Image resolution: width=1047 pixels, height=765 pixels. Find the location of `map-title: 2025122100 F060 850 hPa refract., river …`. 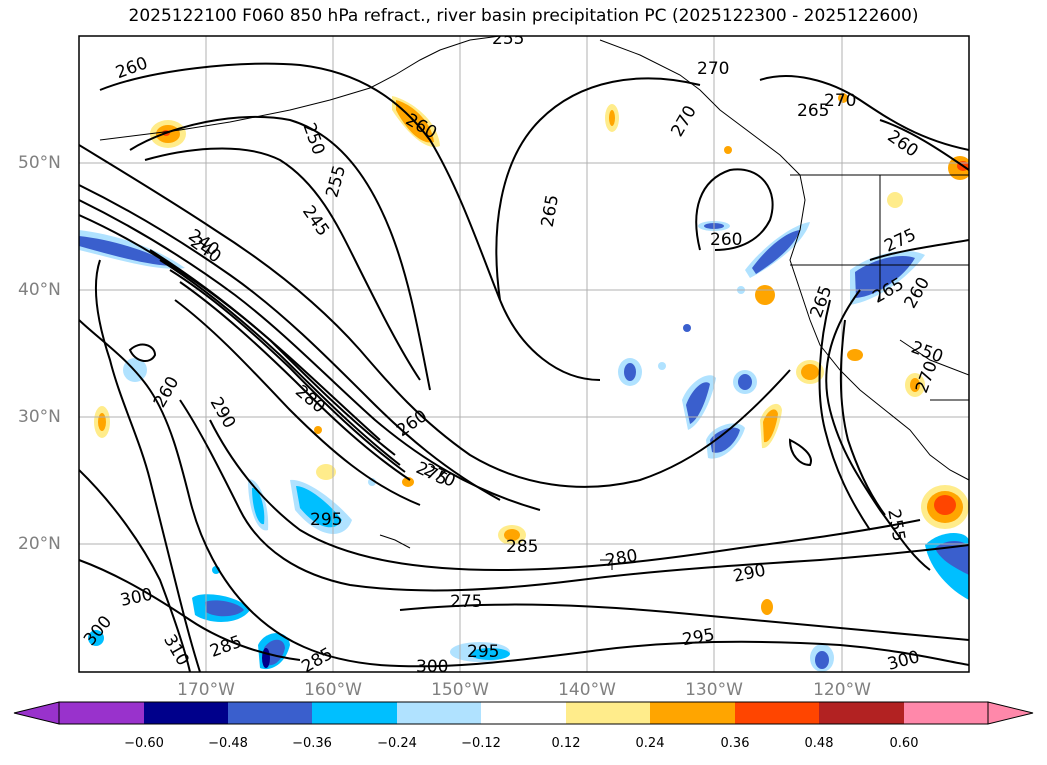

map-title: 2025122100 F060 850 hPa refract., river … is located at coordinates (523, 16).